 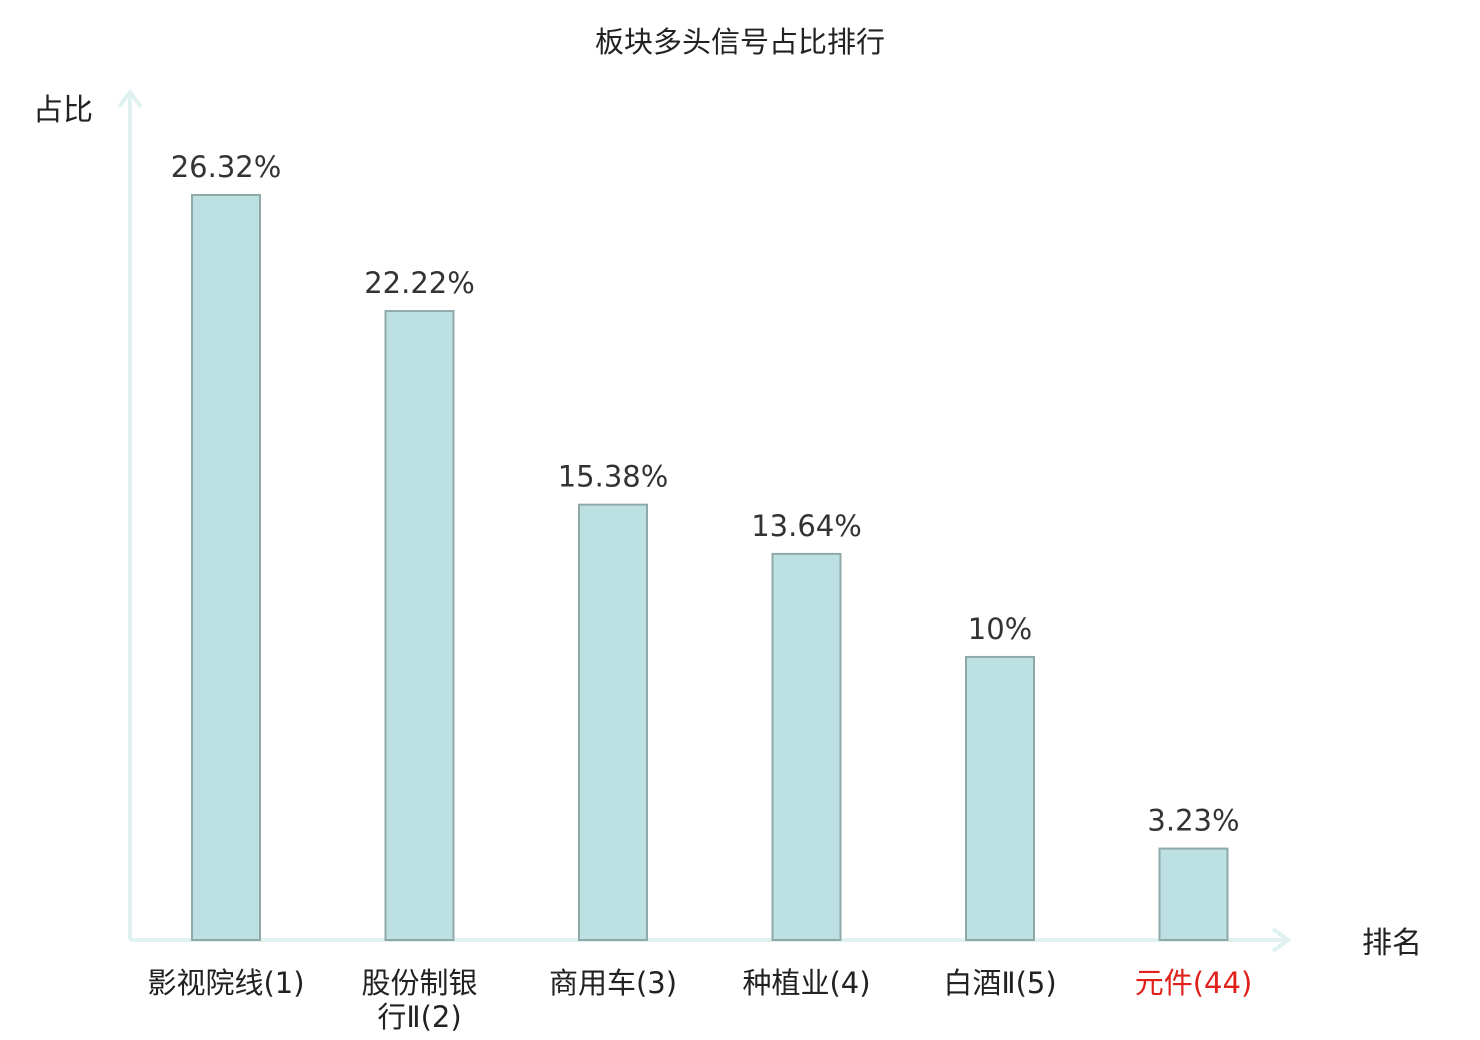 What do you see at coordinates (130, 98) in the screenshot?
I see `y-axis-arrow-icon` at bounding box center [130, 98].